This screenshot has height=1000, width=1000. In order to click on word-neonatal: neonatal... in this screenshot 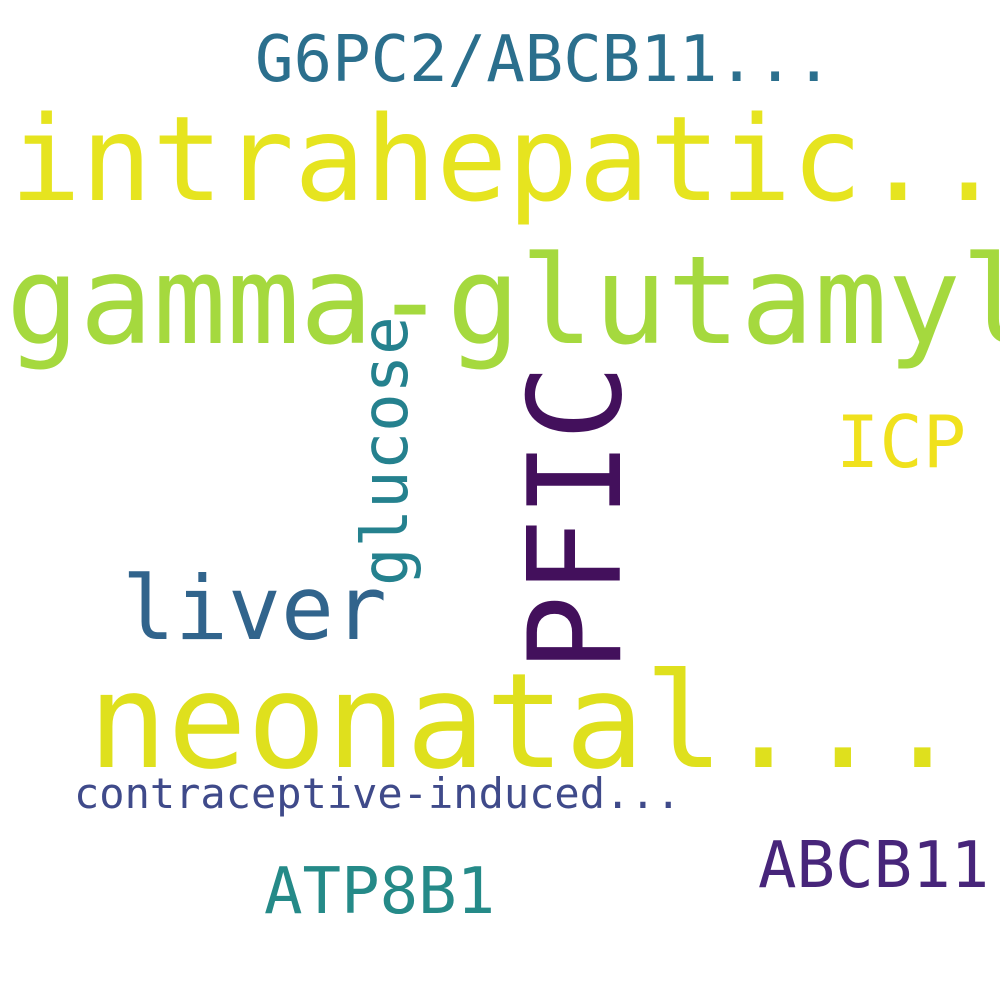, I will do `click(525, 722)`.